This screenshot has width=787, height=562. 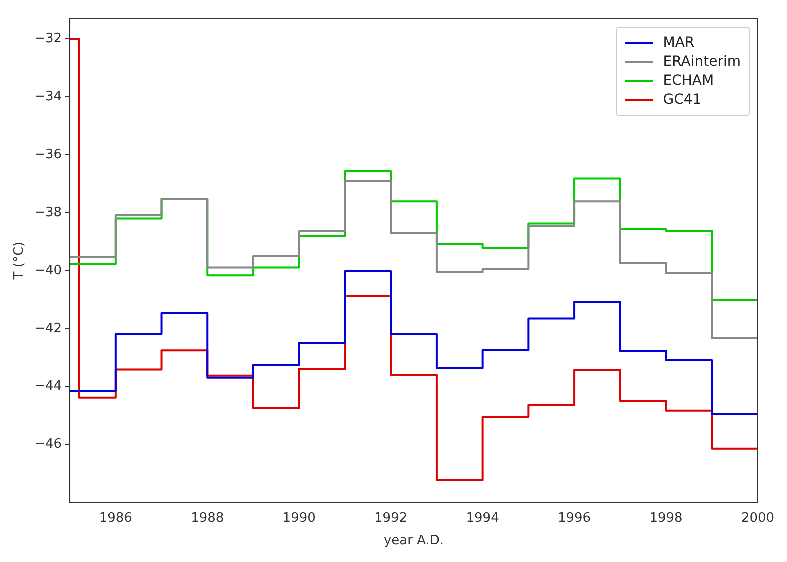 What do you see at coordinates (48, 154) in the screenshot?
I see `y-tick-label: −36` at bounding box center [48, 154].